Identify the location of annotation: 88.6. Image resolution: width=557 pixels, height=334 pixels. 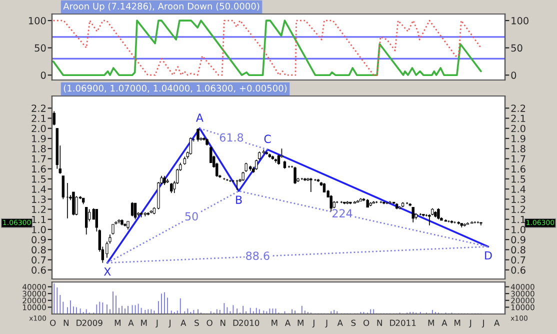
(258, 256).